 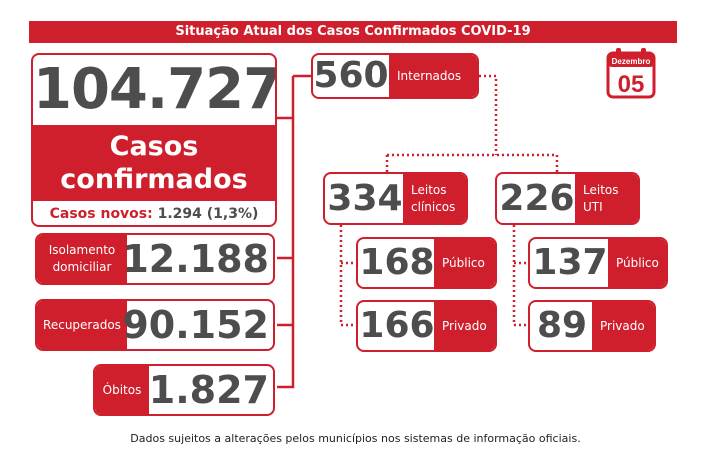 I want to click on clinical-private-value: 166, so click(x=397, y=325).